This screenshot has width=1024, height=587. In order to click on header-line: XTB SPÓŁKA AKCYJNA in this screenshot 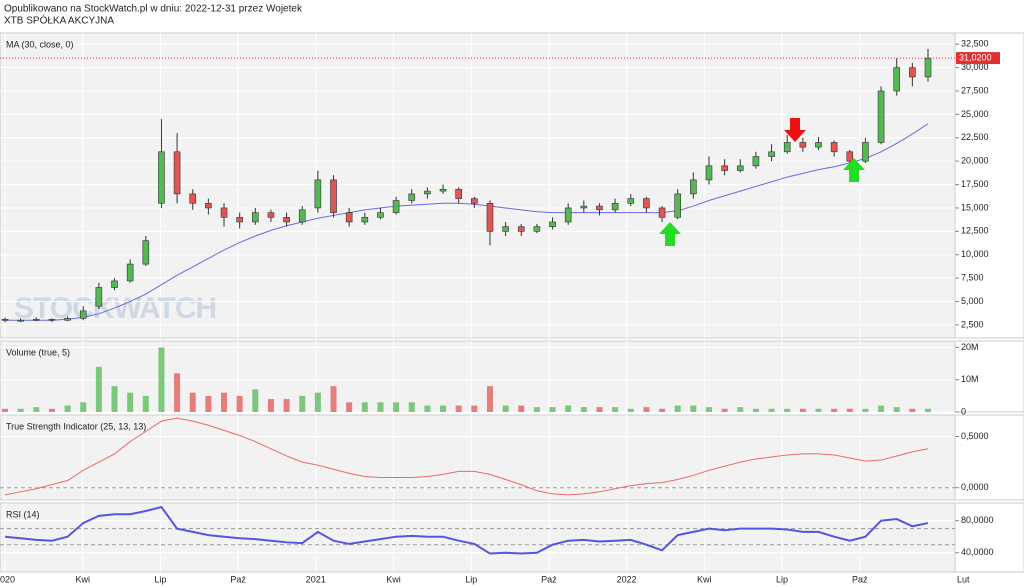, I will do `click(59, 20)`.